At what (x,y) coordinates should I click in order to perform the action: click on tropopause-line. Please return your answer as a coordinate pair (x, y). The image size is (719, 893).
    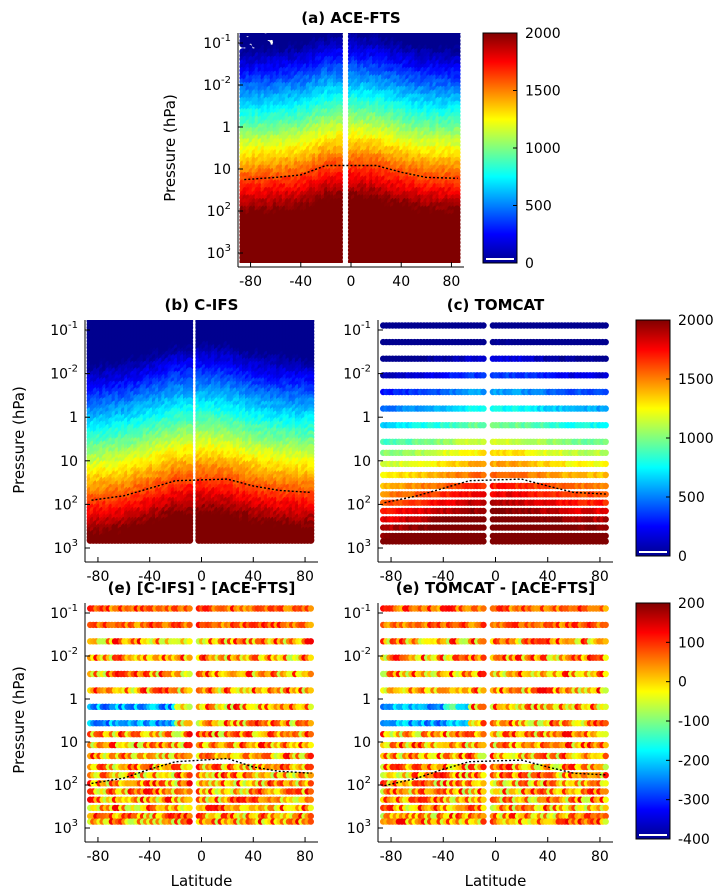
    Looking at the image, I should click on (351, 172).